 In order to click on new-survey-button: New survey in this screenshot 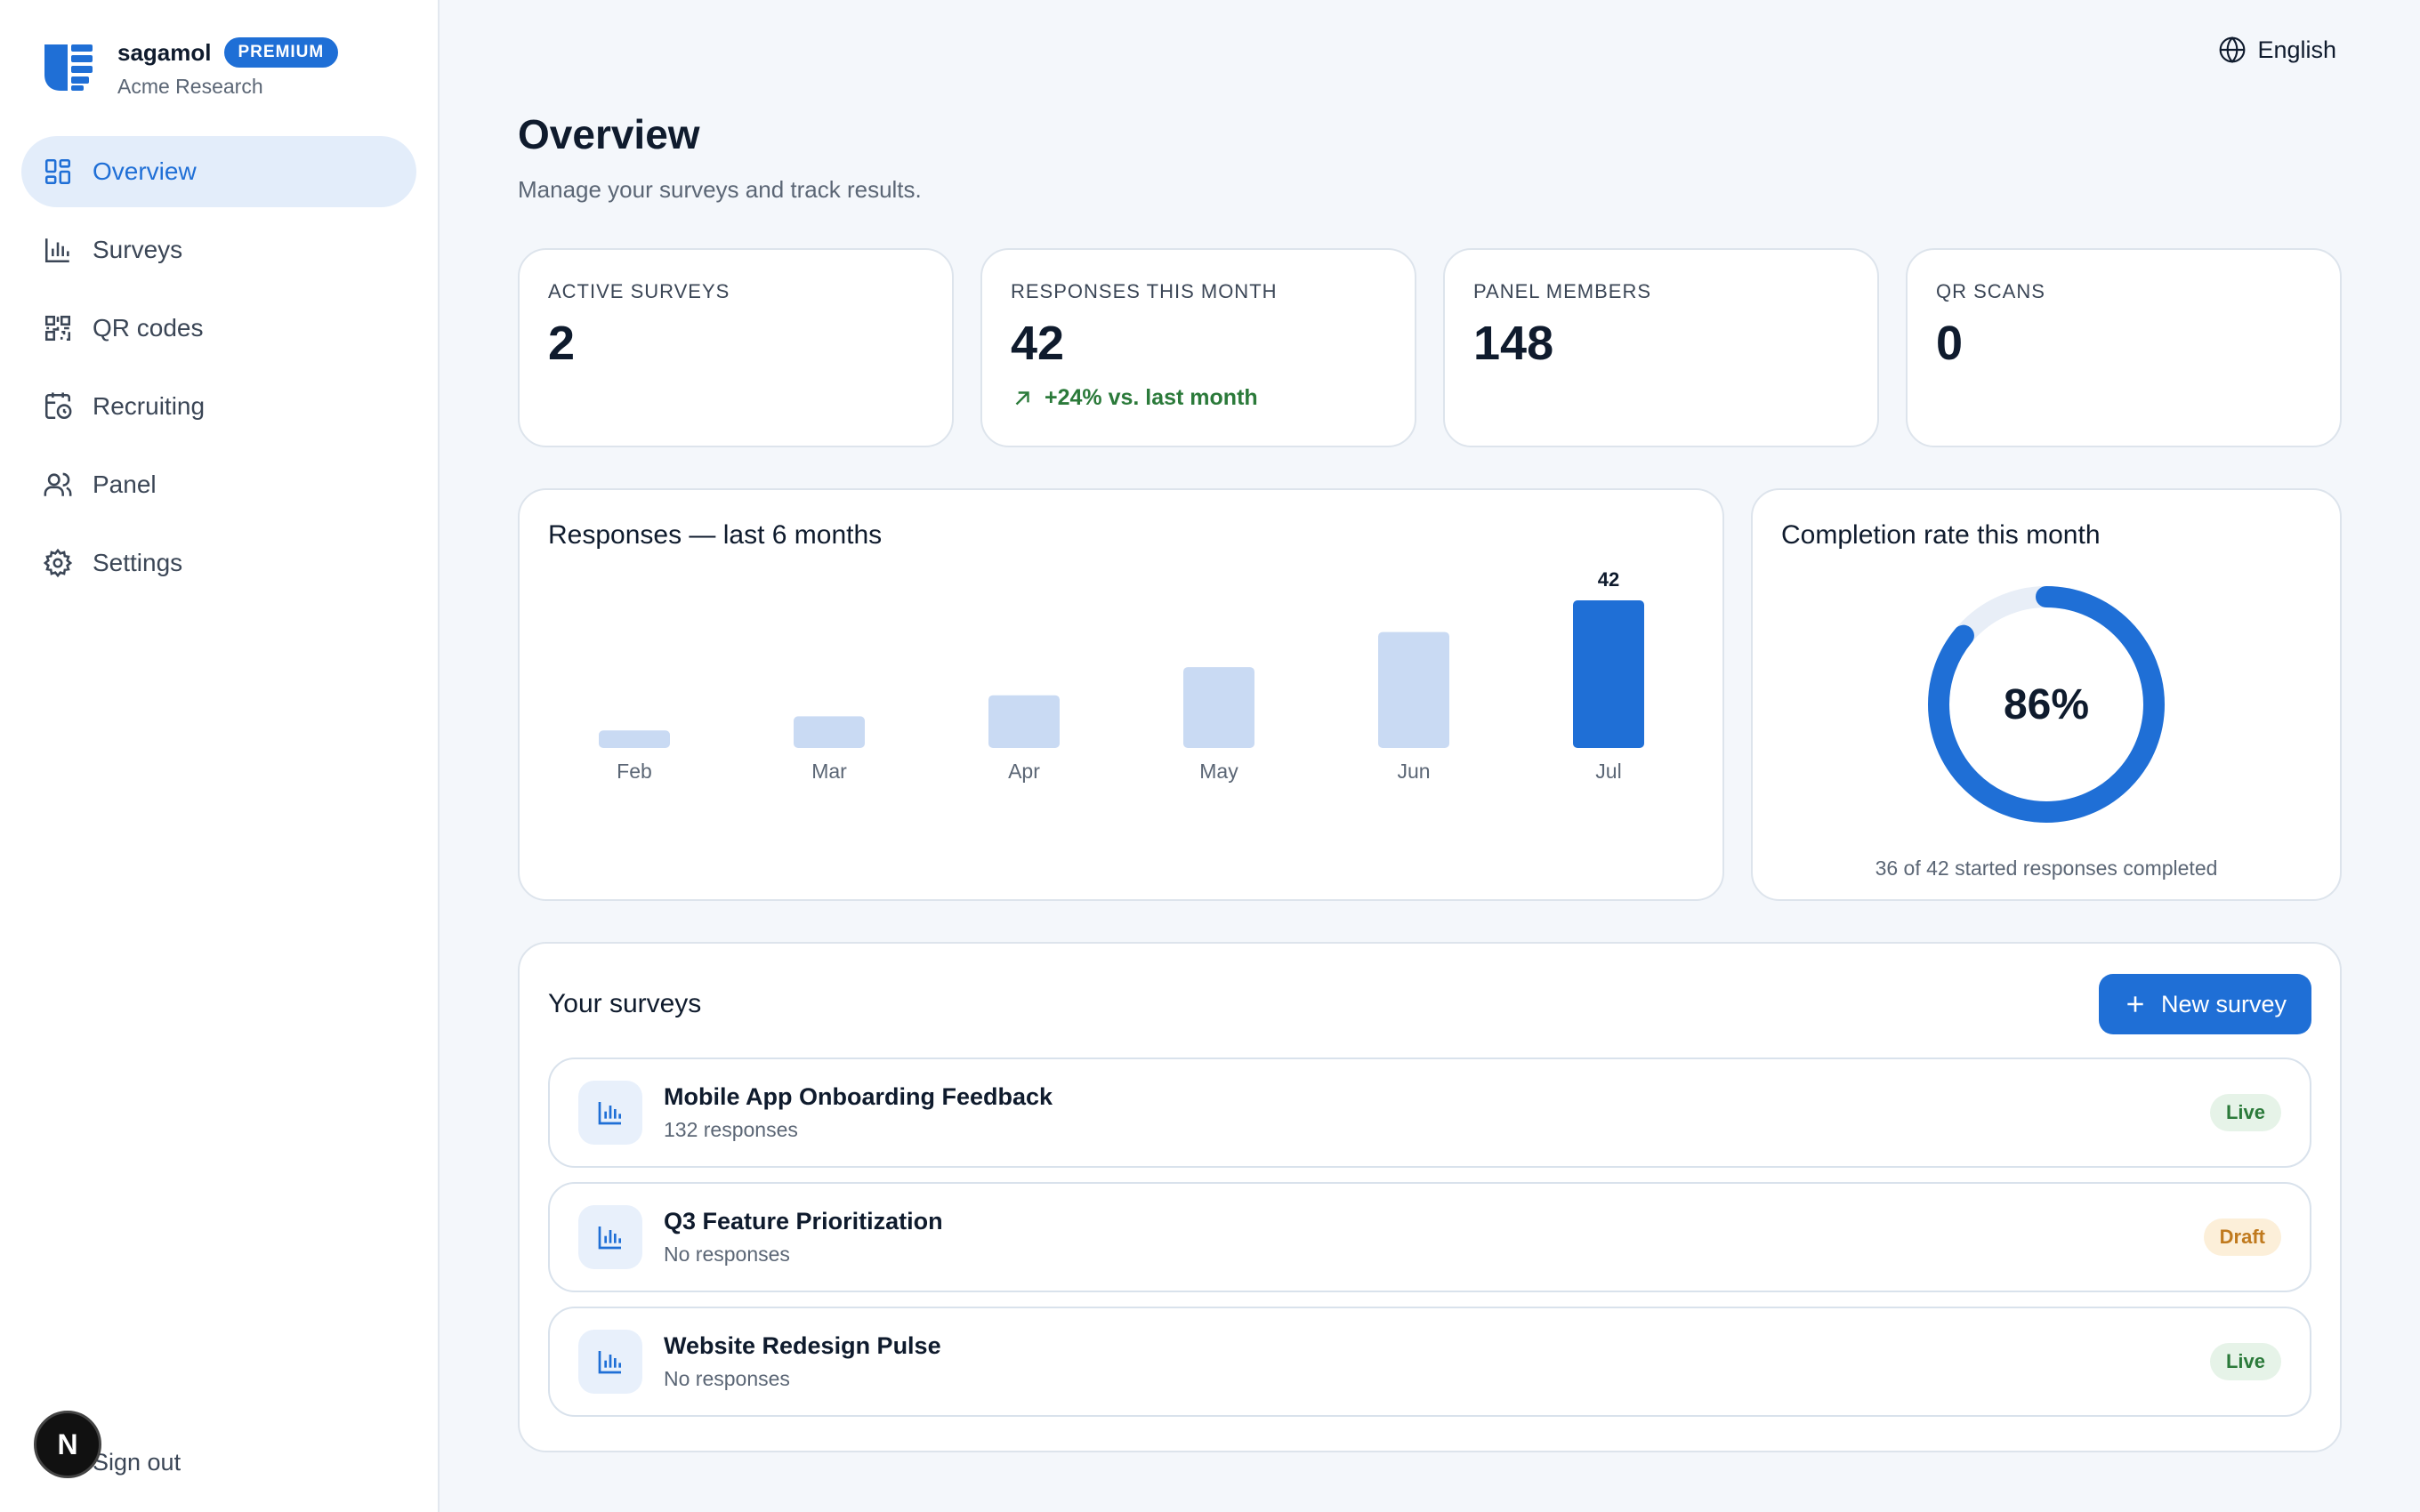, I will do `click(2204, 1004)`.